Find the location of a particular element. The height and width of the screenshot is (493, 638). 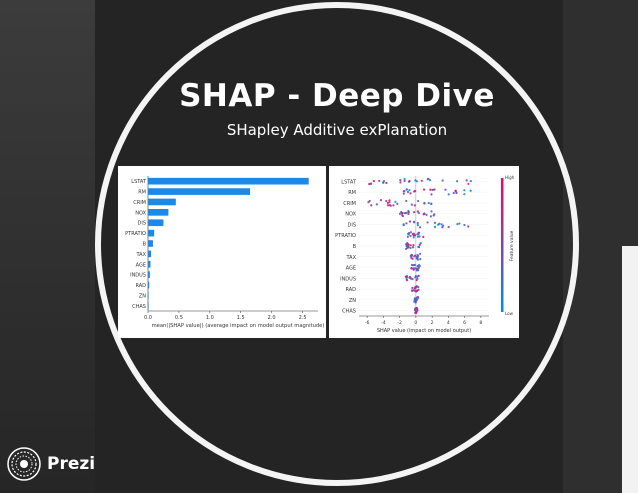

slide-subtitle: SHapley Additive exPlanation is located at coordinates (337, 130).